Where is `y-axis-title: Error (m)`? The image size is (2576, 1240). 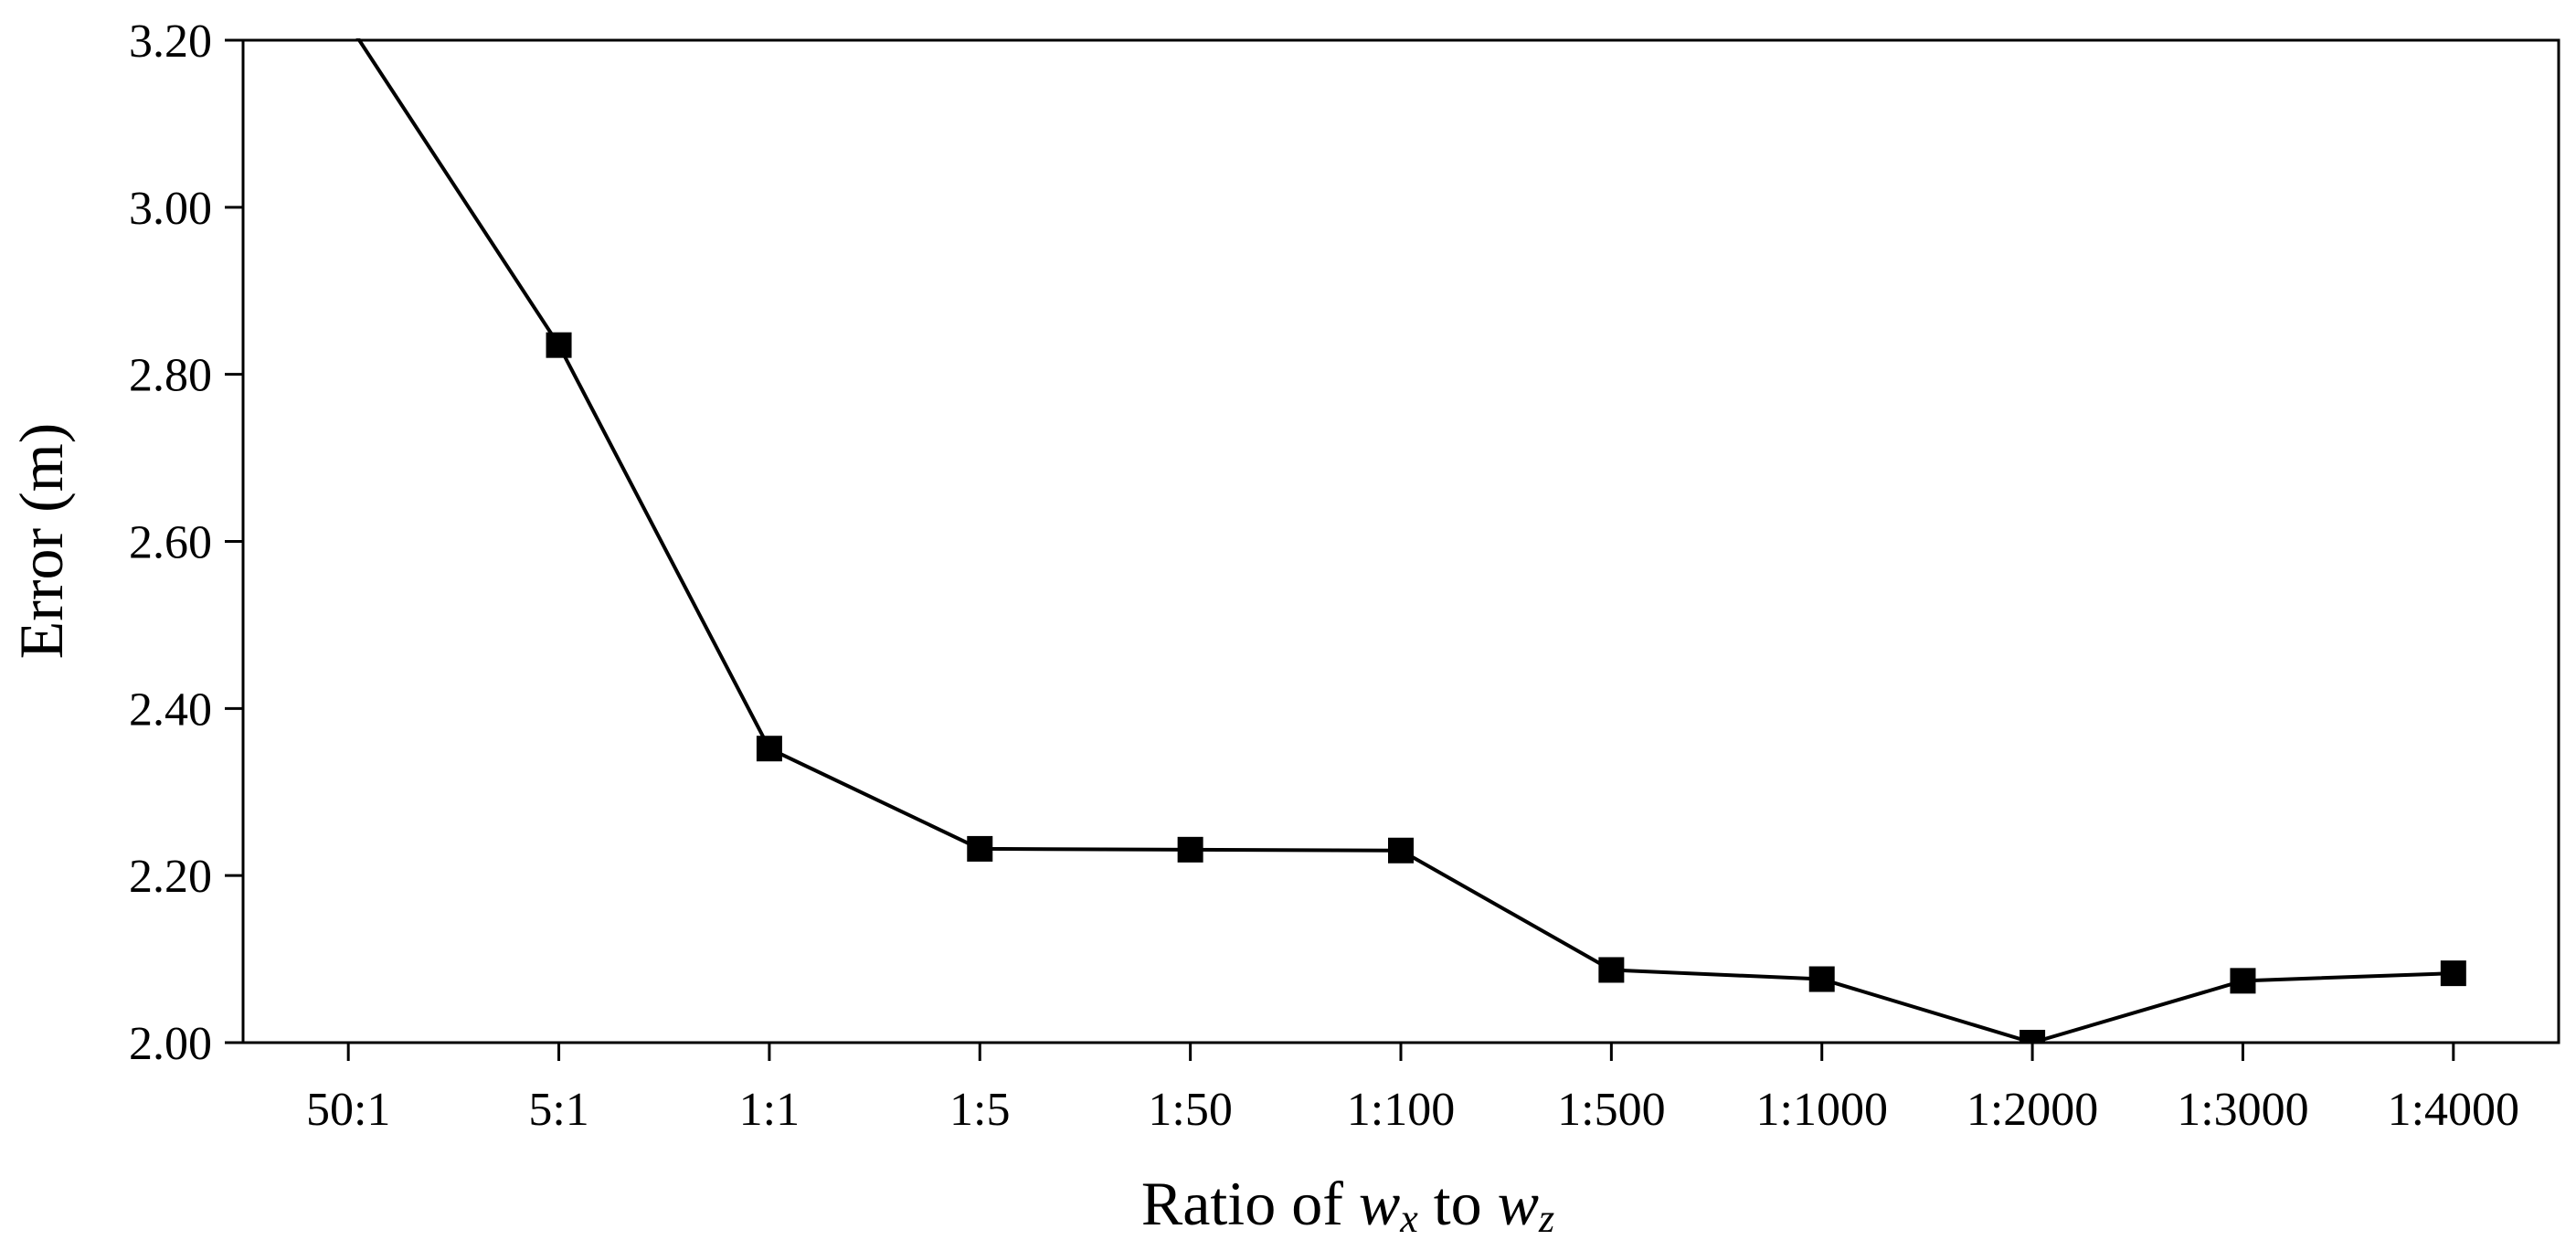
y-axis-title: Error (m) is located at coordinates (41, 541).